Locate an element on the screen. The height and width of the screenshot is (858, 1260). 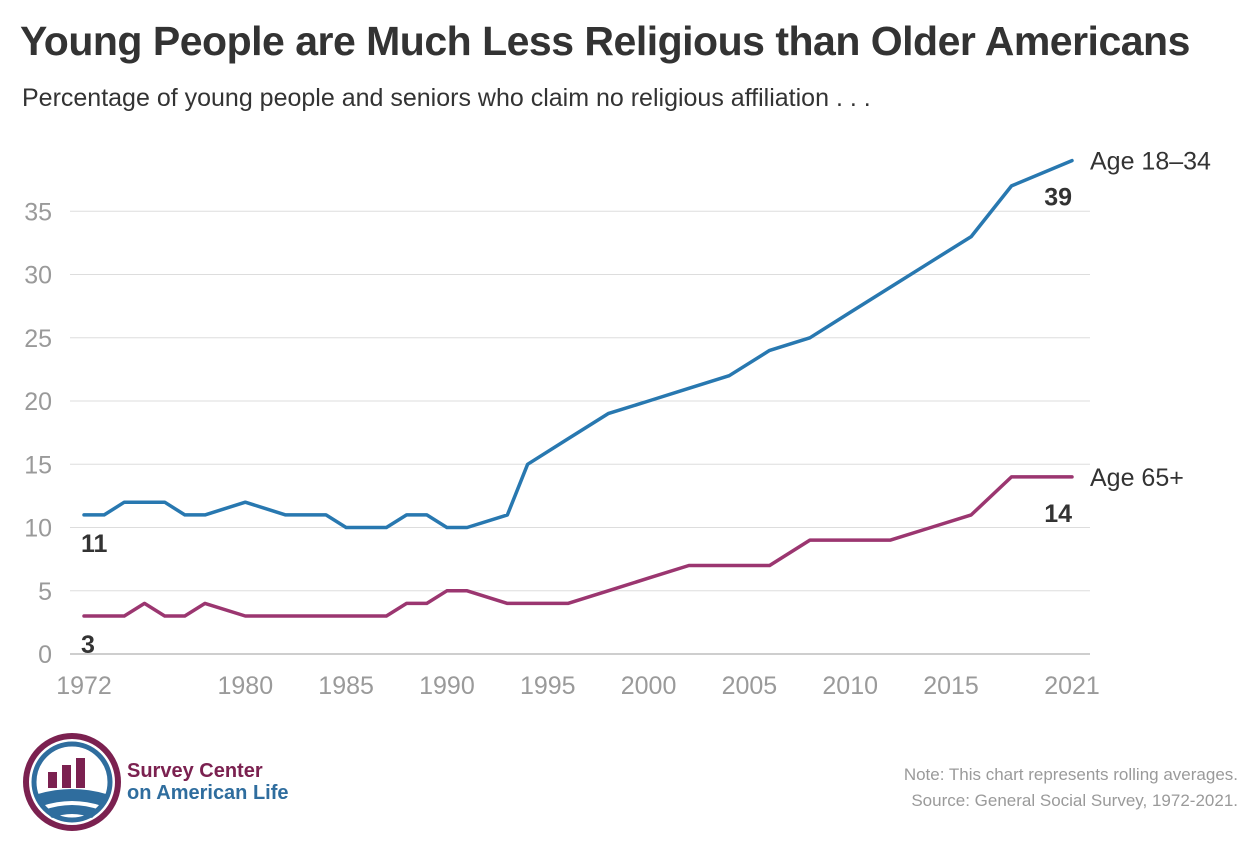
series-name-label: Age 65+ is located at coordinates (1137, 478).